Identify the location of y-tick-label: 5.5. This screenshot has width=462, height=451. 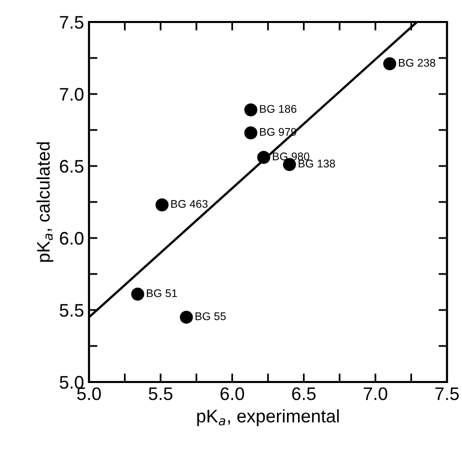
(72, 310).